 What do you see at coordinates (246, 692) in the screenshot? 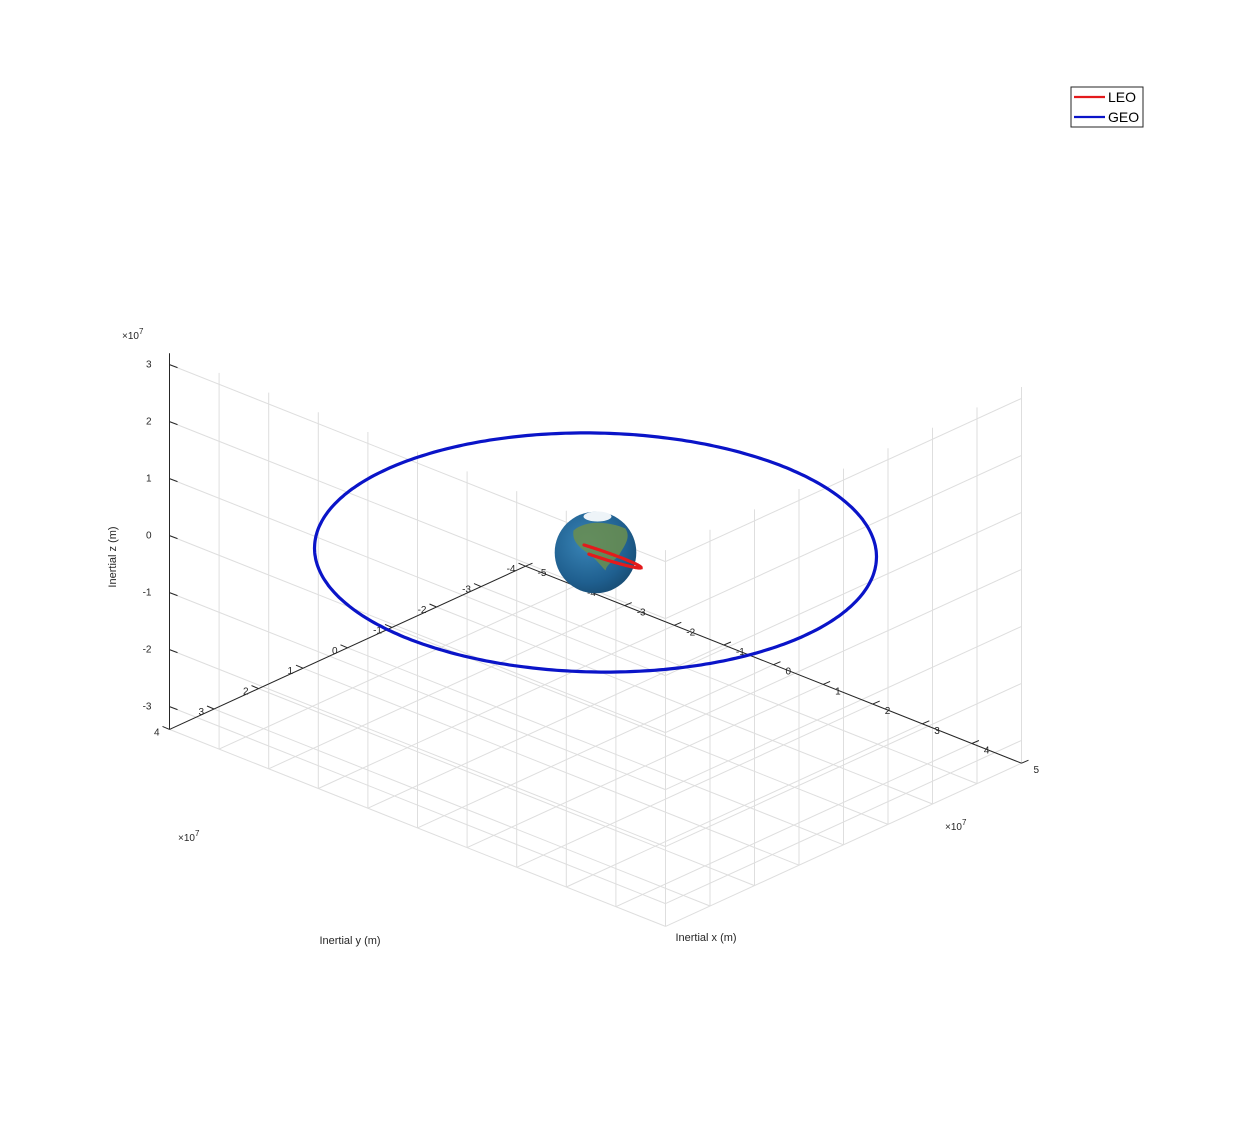
I see `y-tick-label: 2` at bounding box center [246, 692].